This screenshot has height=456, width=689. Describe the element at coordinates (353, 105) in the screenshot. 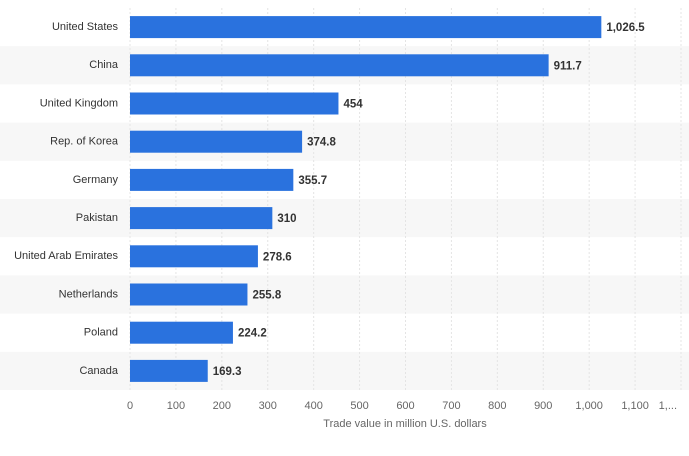

I see `value-label: 454` at that location.